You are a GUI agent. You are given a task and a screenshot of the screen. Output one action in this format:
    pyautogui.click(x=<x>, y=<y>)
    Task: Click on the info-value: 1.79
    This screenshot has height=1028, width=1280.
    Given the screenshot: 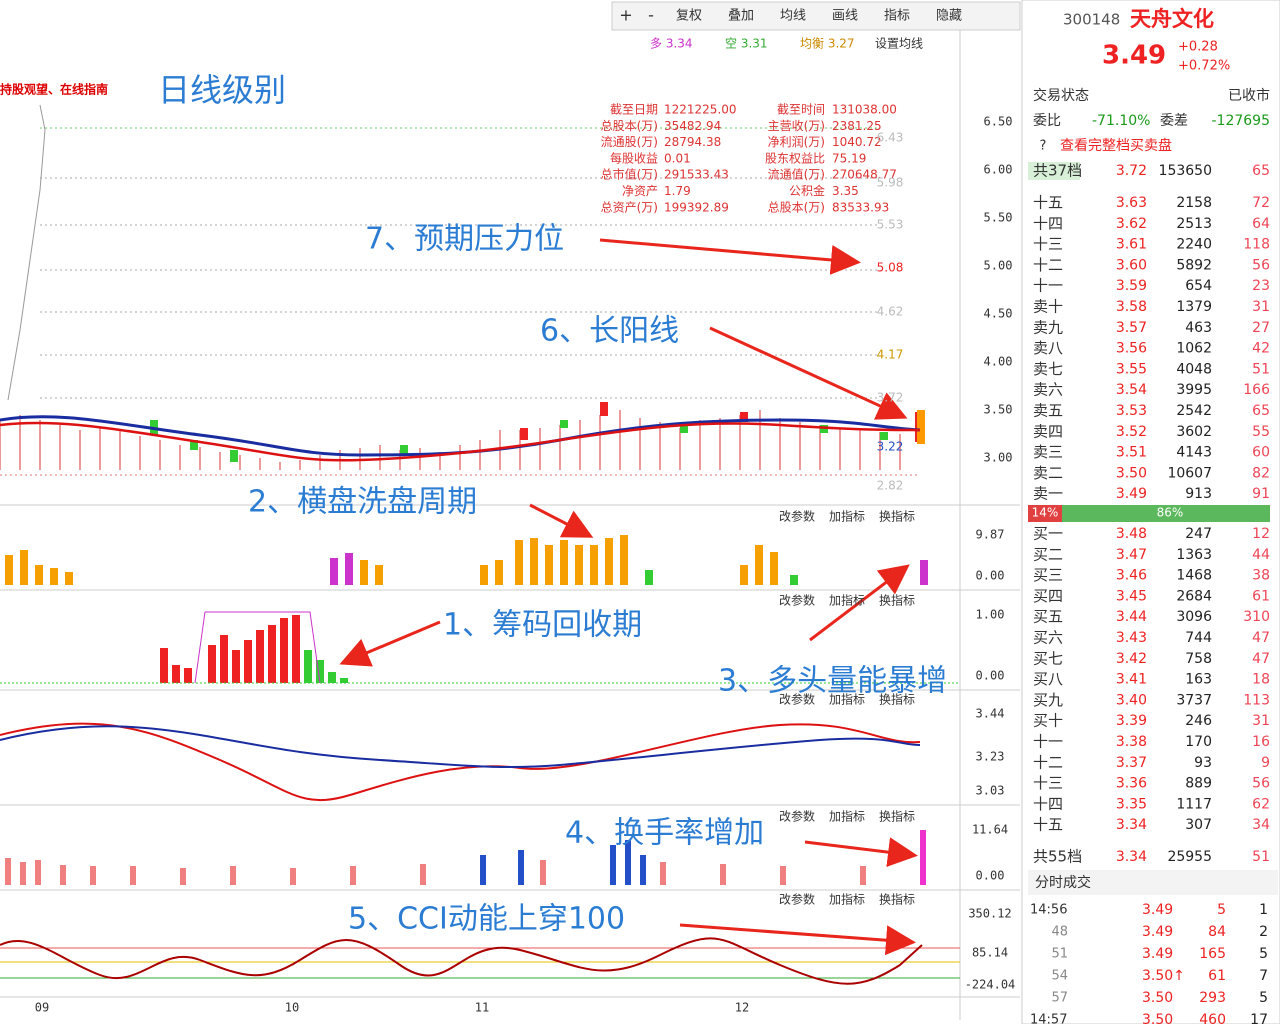 What is the action you would take?
    pyautogui.click(x=677, y=191)
    